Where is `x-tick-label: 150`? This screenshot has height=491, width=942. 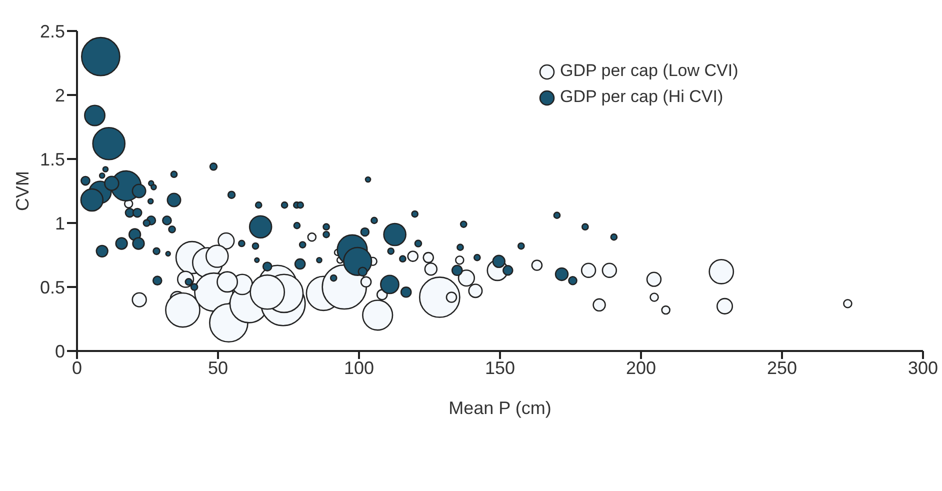 x-tick-label: 150 is located at coordinates (500, 368).